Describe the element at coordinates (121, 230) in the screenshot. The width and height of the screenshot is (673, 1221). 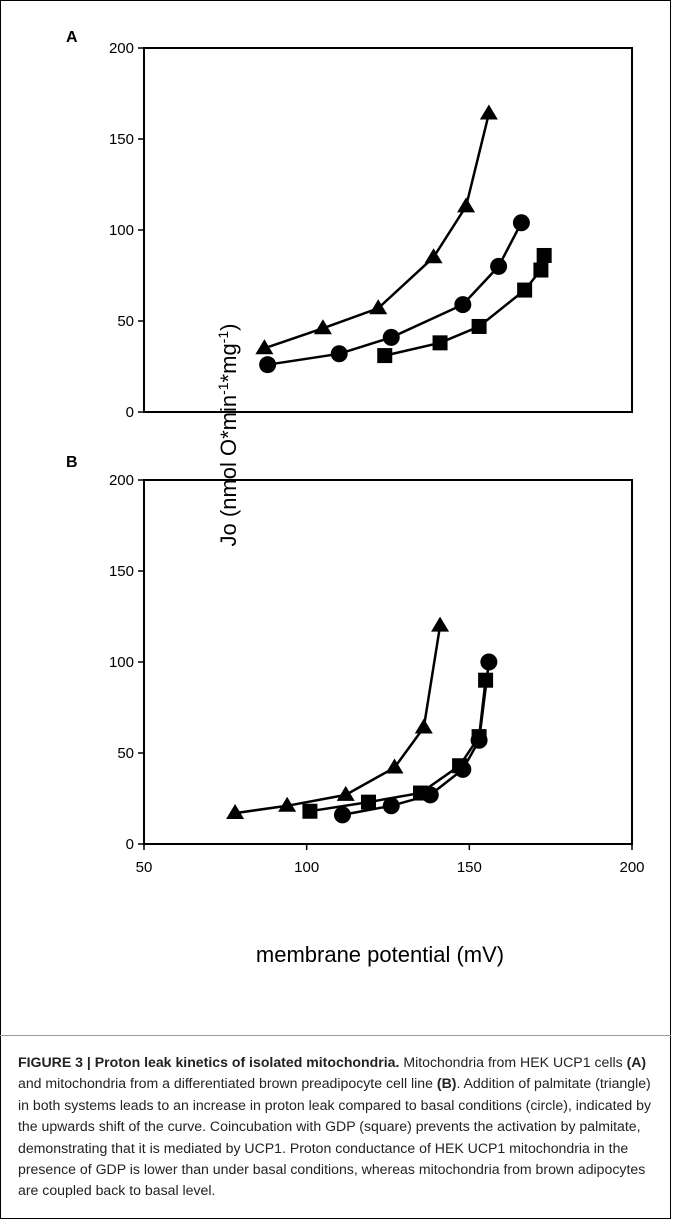
I see `y-tick-label-a-100: 100` at that location.